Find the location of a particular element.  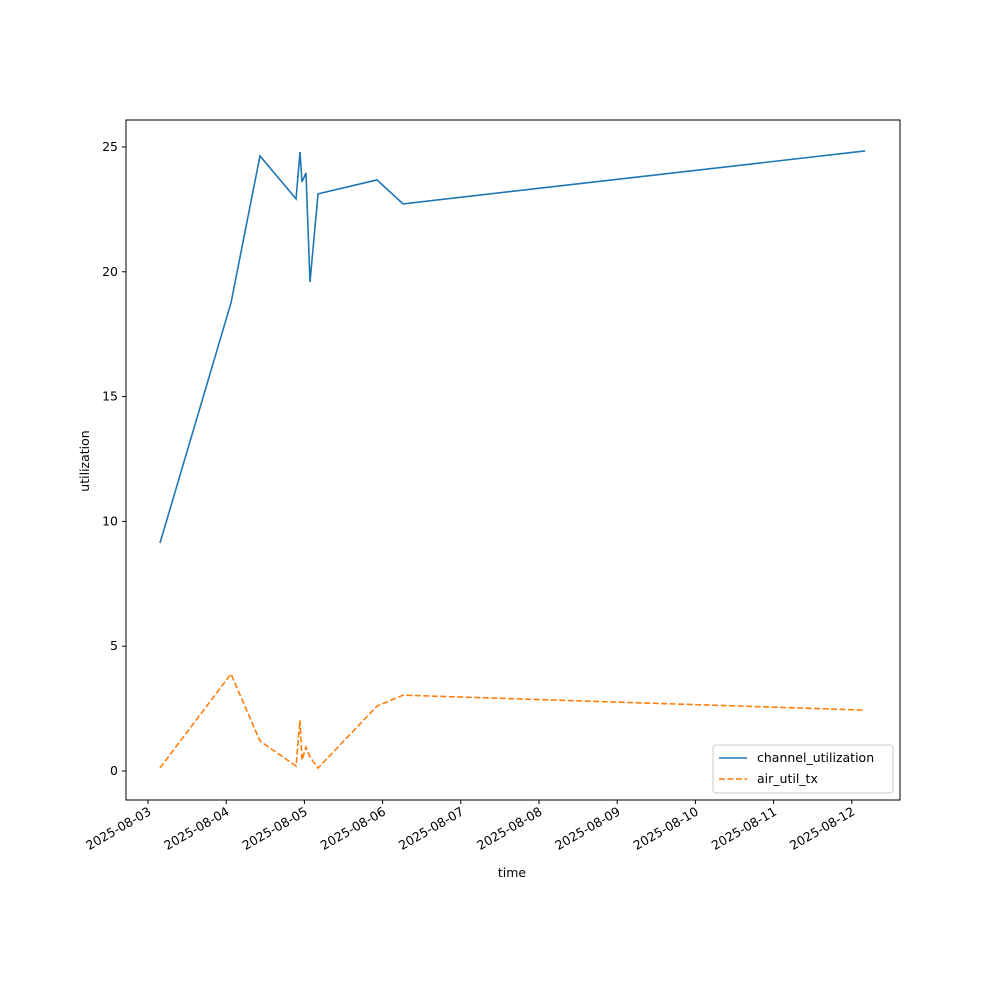

y-tick-label: 5 is located at coordinates (114, 645).